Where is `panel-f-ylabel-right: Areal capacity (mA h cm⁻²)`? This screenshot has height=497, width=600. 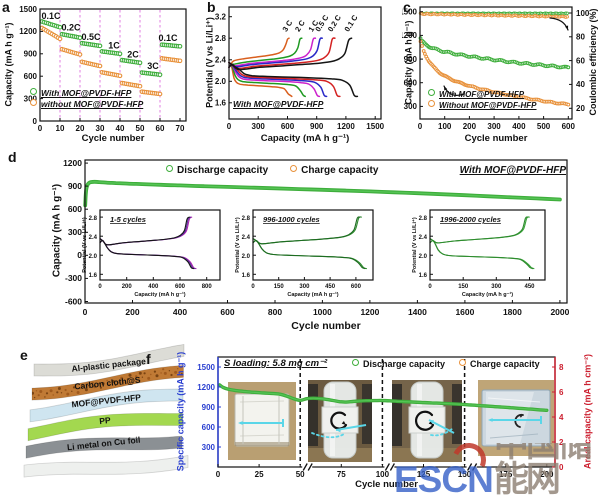
panel-f-ylabel-right: Areal capacity (mA h cm⁻²) is located at coordinates (587, 411).